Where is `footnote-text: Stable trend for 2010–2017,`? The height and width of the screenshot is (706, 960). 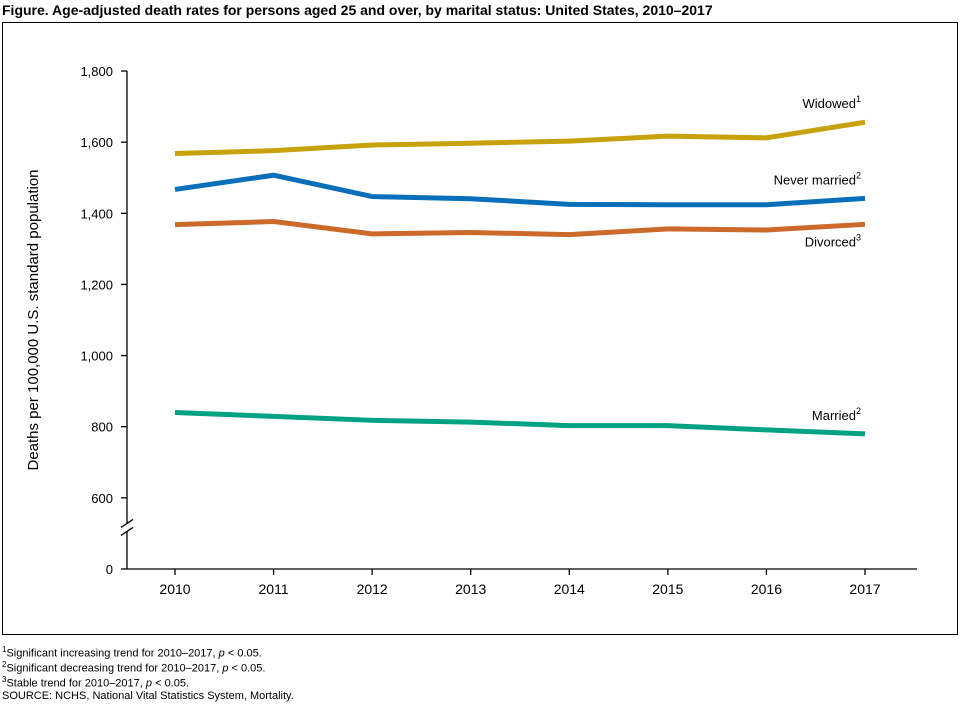
footnote-text: Stable trend for 2010–2017, is located at coordinates (76, 683).